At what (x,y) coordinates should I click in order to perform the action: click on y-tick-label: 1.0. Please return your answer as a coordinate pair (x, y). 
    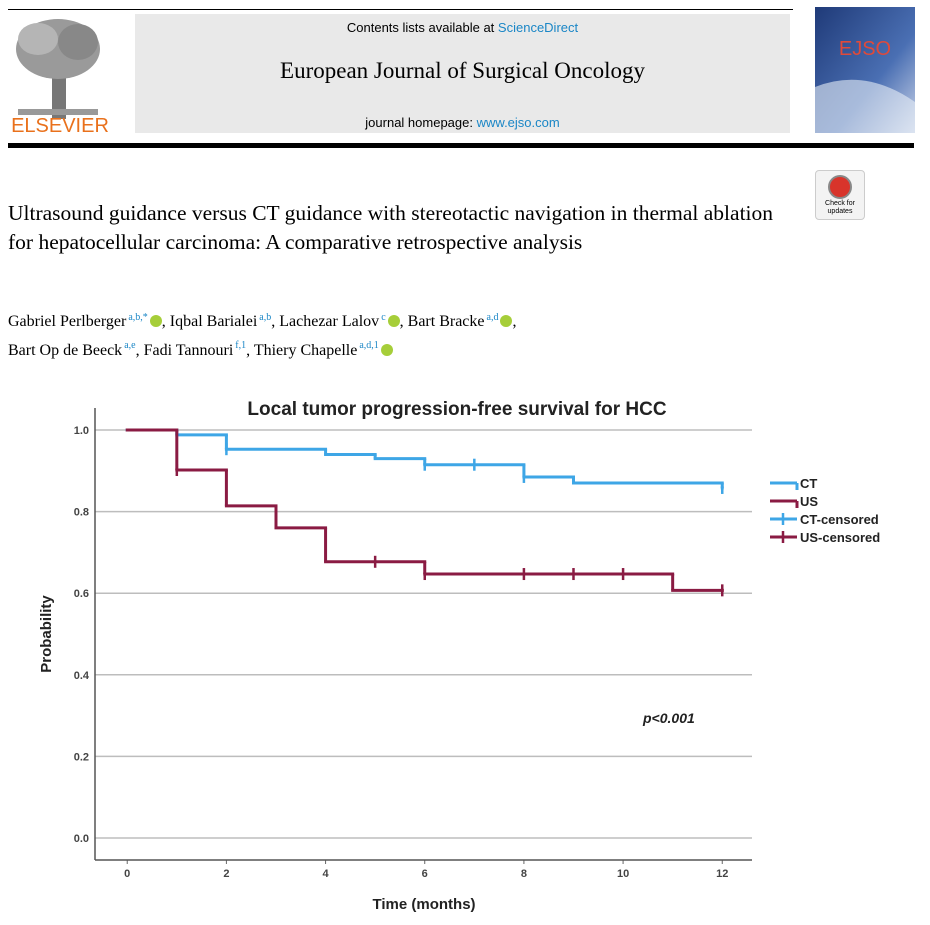
    Looking at the image, I should click on (81, 431).